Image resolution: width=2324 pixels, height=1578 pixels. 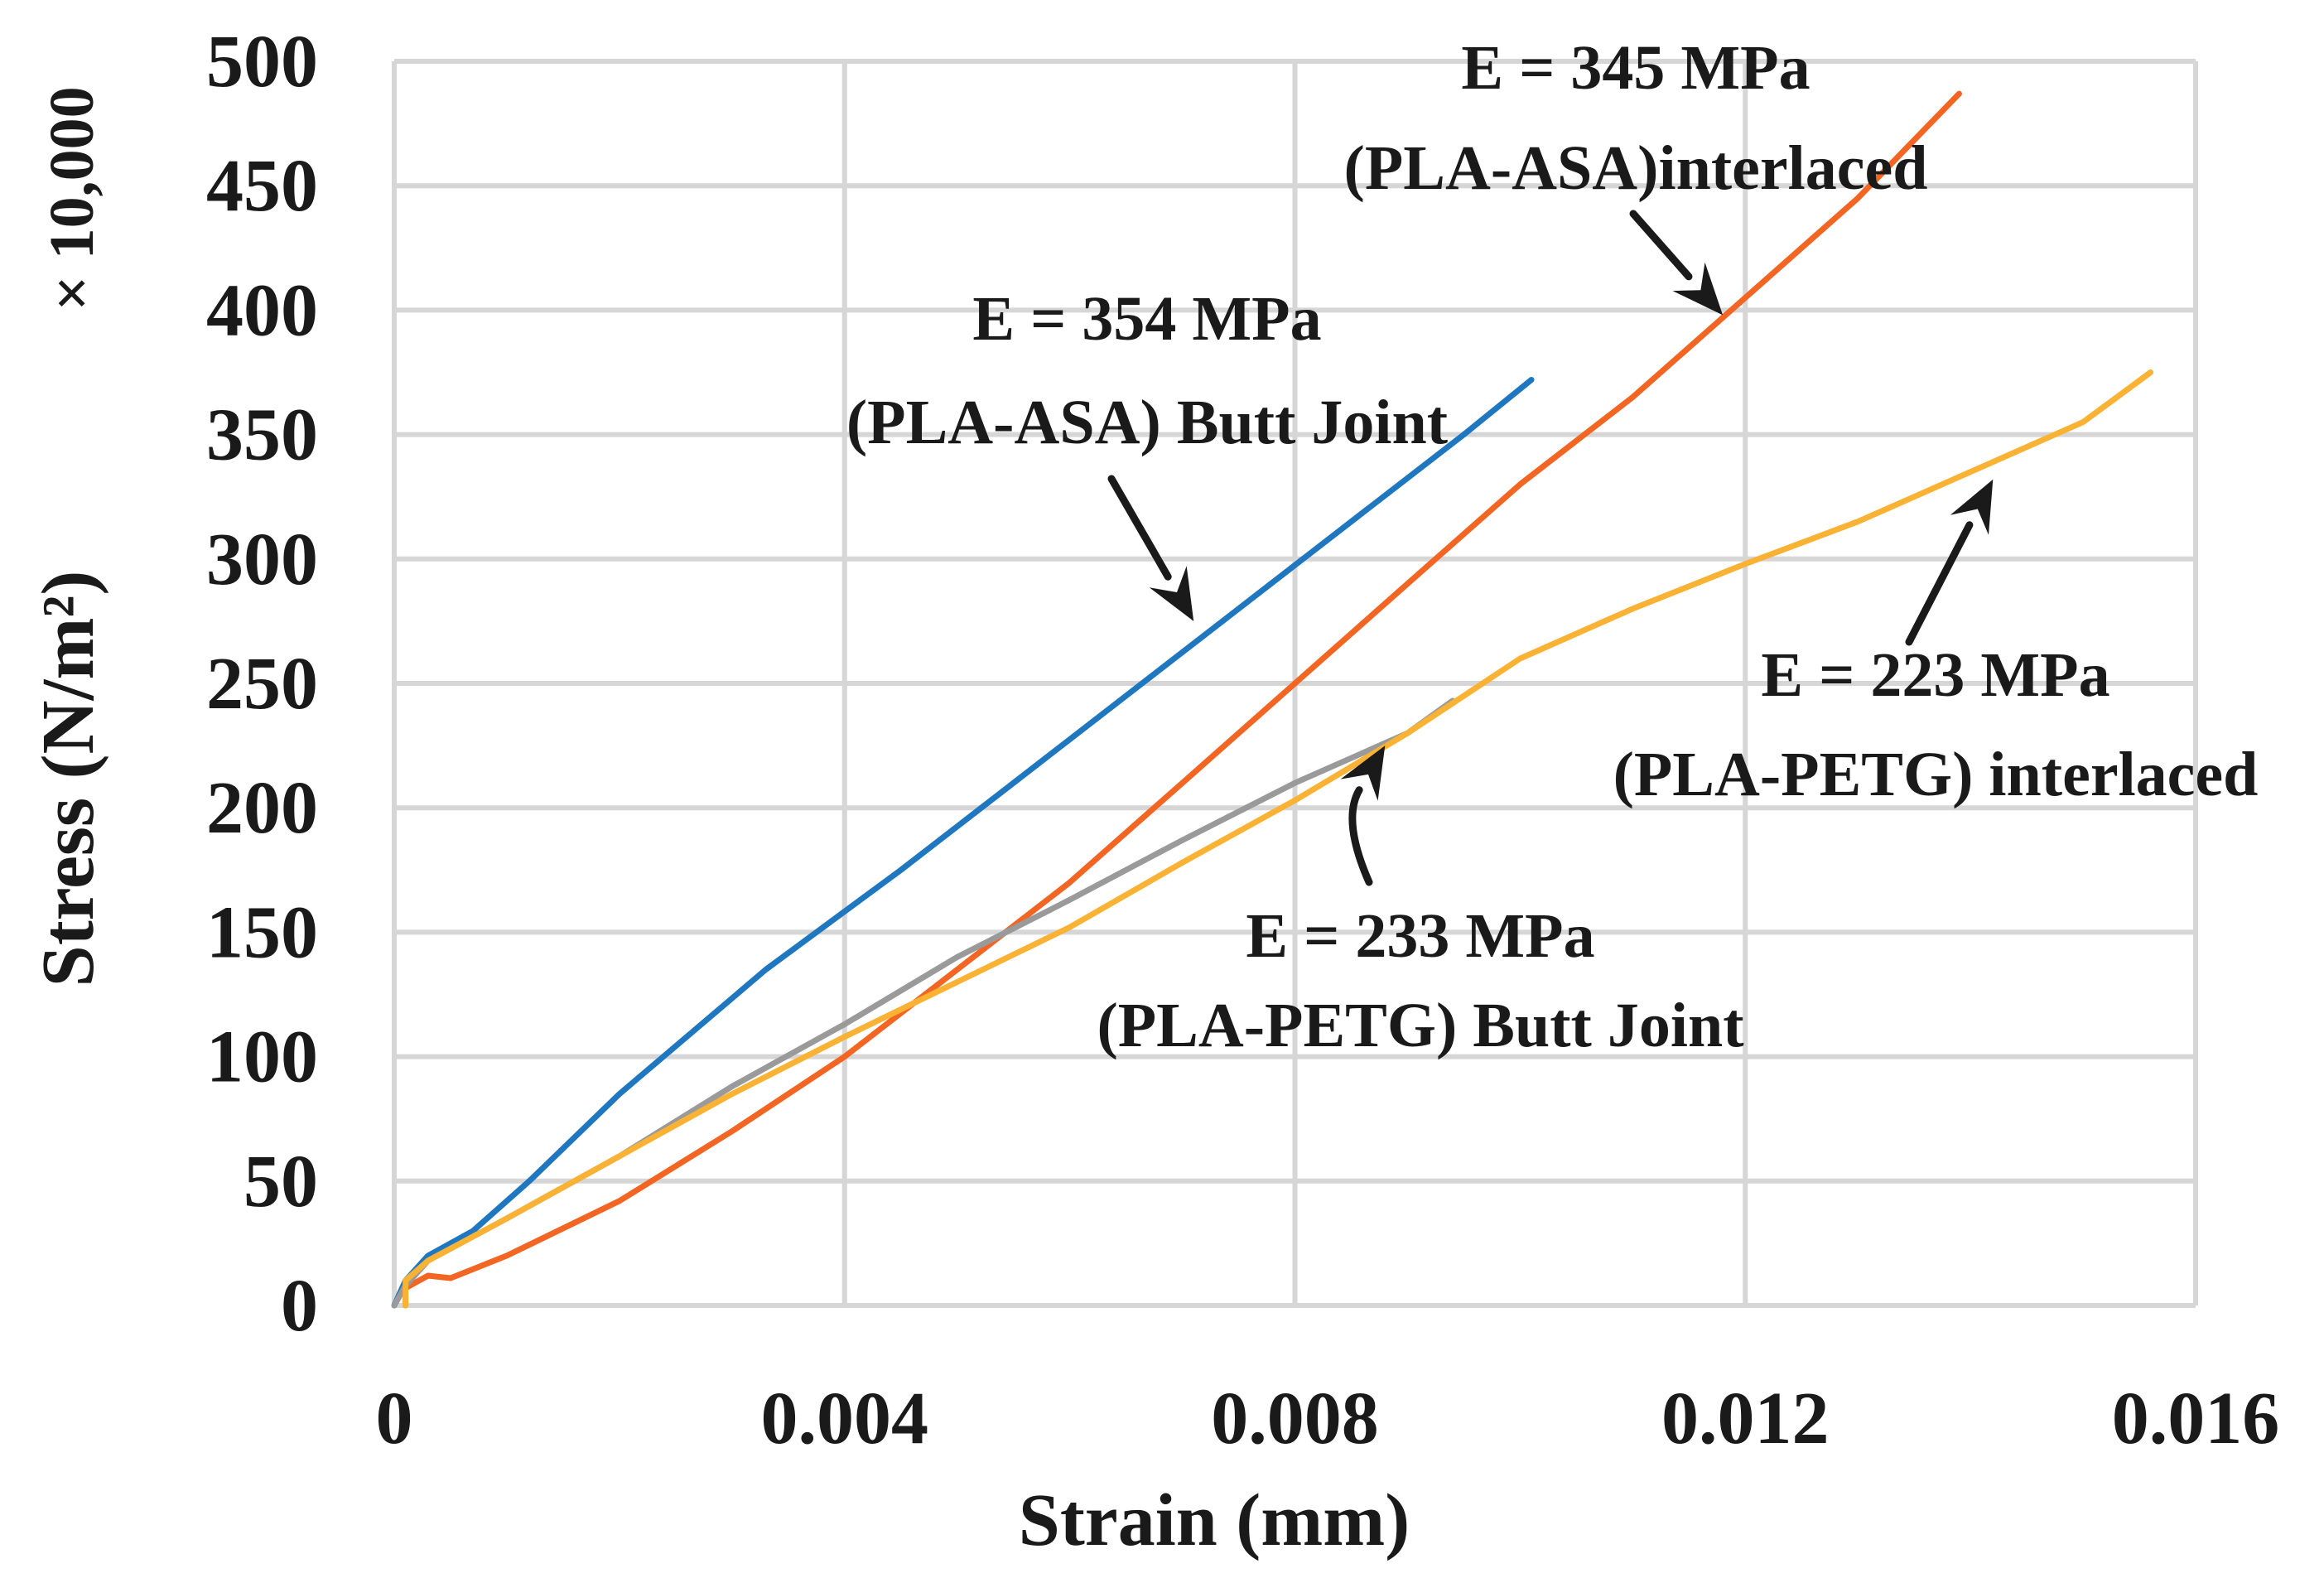 I want to click on y-tick-label: 250, so click(x=262, y=684).